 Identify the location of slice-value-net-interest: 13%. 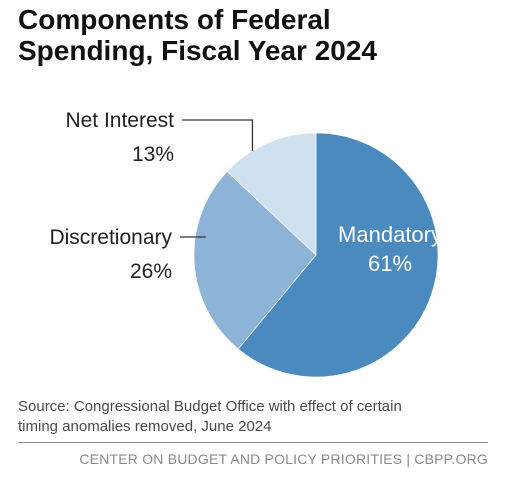
(153, 154).